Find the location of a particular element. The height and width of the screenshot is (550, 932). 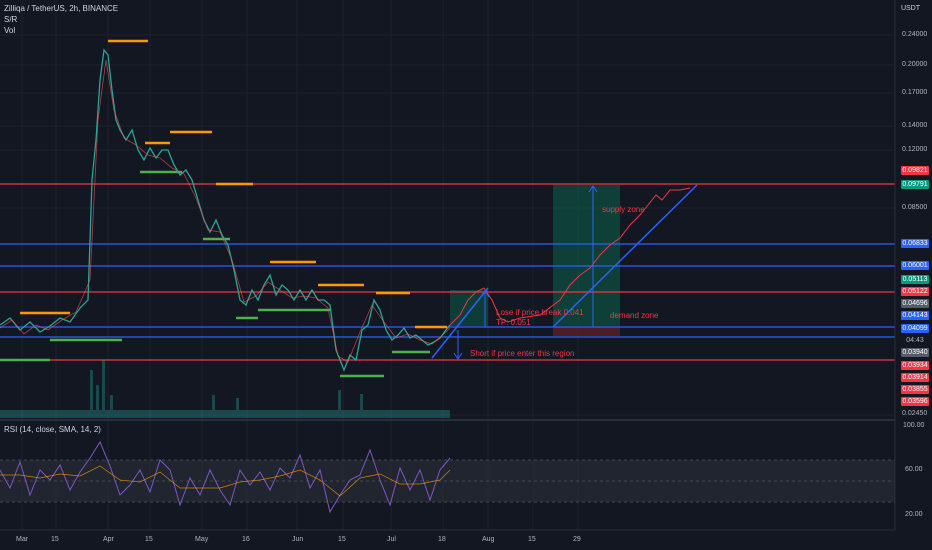

time-tick: 29 is located at coordinates (577, 539).